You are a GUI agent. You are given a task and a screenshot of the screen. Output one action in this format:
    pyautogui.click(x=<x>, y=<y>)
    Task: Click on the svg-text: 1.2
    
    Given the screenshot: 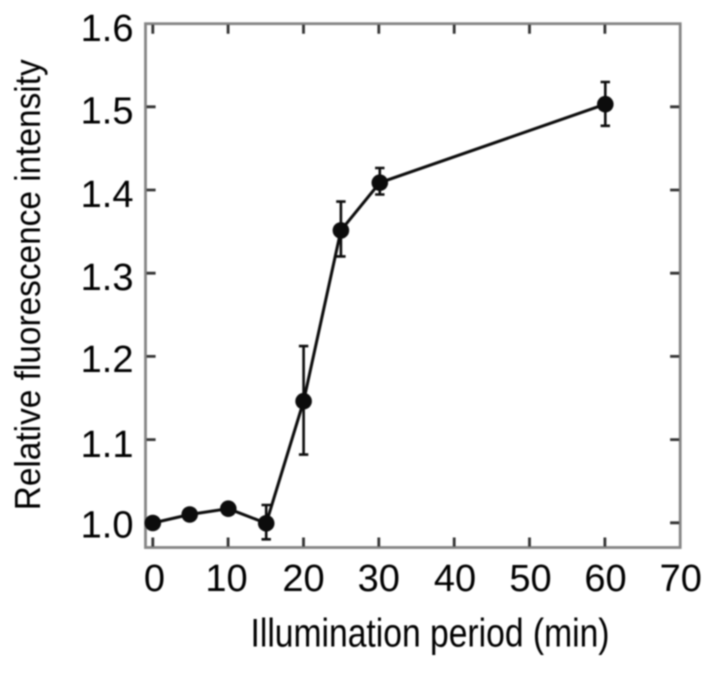 What is the action you would take?
    pyautogui.click(x=107, y=360)
    